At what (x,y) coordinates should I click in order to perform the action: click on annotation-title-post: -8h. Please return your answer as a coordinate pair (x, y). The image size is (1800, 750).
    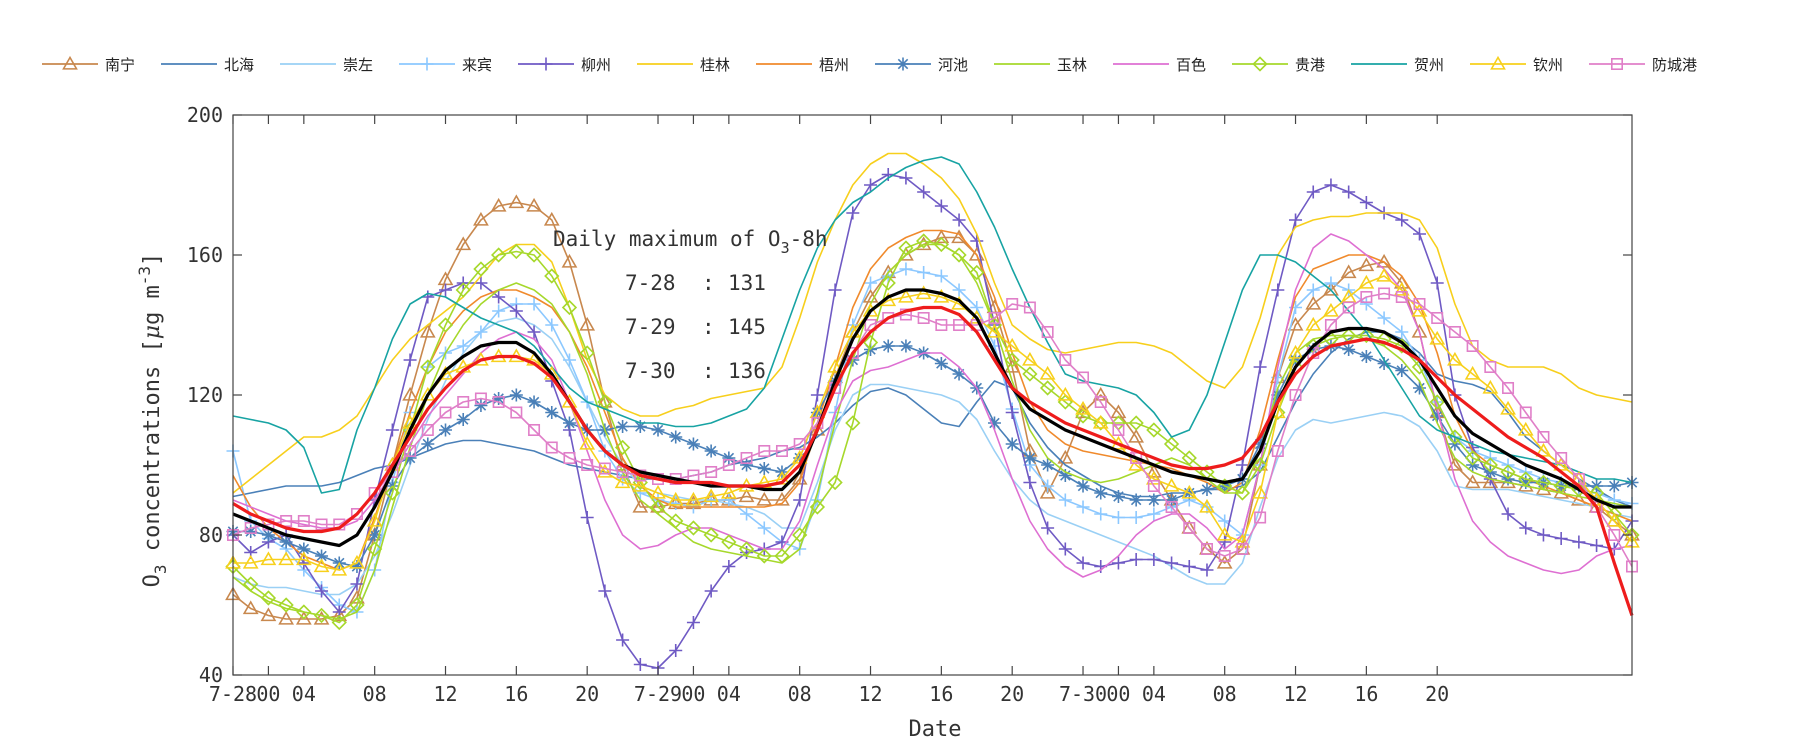
    Looking at the image, I should click on (809, 239).